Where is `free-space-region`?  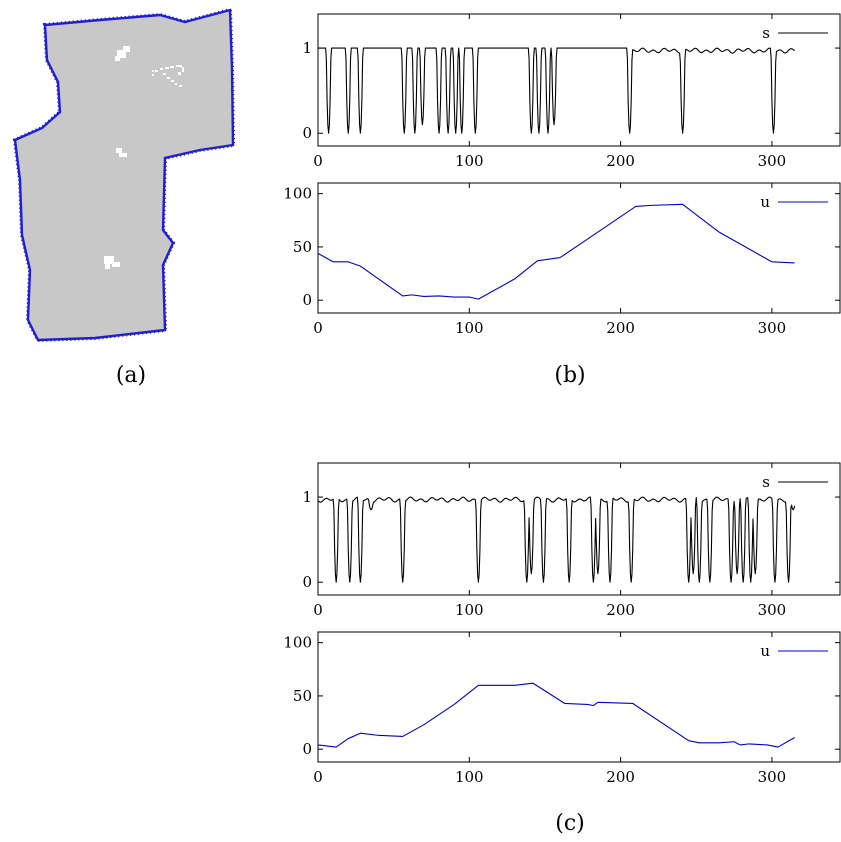
free-space-region is located at coordinates (124, 175).